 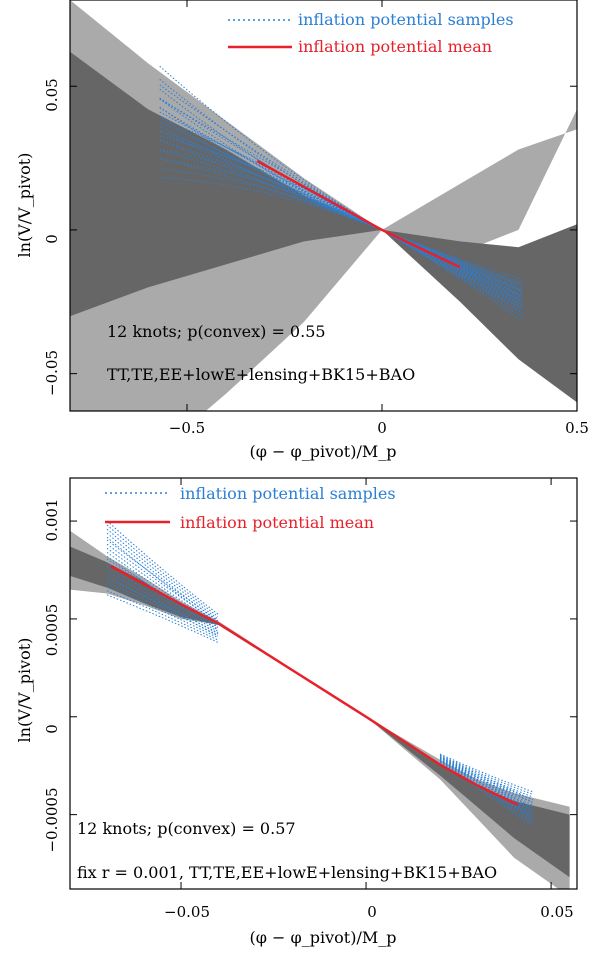 What do you see at coordinates (261, 374) in the screenshot?
I see `annotation-datasets: TT,TE,EE+lowE+lensing+BK15+BAO` at bounding box center [261, 374].